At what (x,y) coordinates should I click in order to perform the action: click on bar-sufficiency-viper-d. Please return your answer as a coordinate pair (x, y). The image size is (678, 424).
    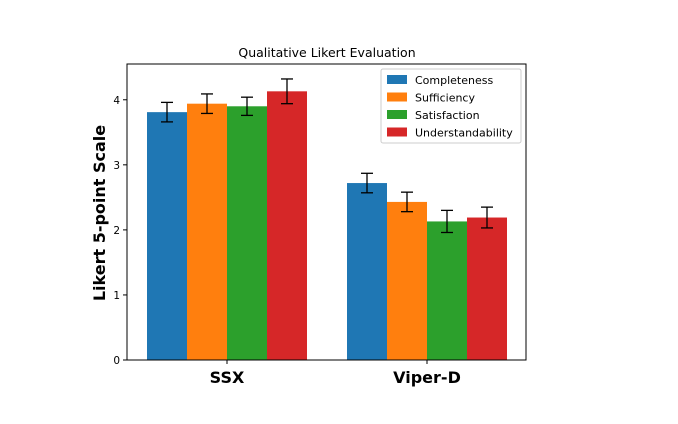
    Looking at the image, I should click on (407, 280).